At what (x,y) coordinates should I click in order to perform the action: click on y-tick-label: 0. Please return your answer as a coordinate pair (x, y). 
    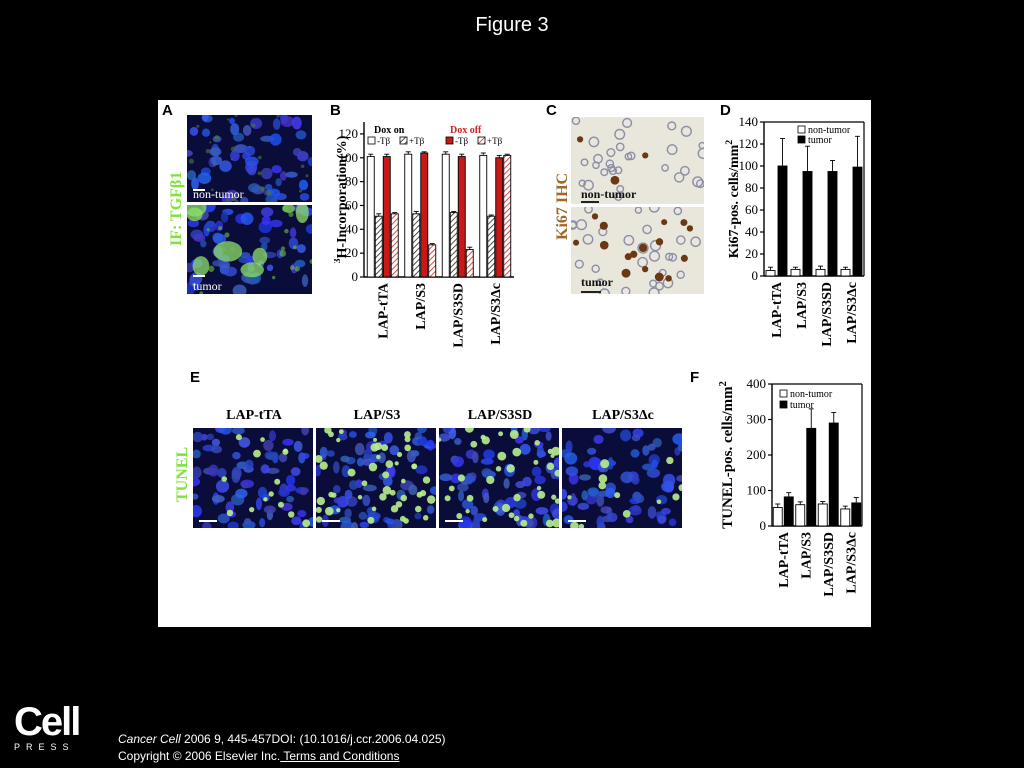
    Looking at the image, I should click on (763, 525).